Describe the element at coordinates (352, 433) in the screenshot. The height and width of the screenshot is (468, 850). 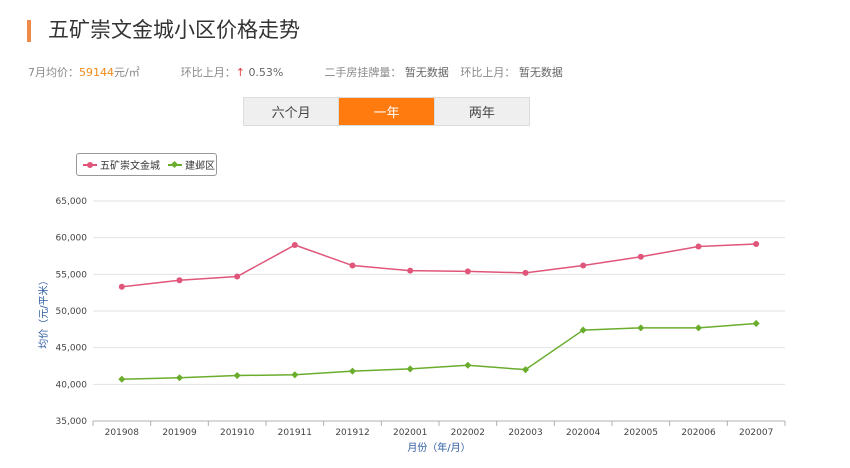
I see `x-tick-label: 201912` at that location.